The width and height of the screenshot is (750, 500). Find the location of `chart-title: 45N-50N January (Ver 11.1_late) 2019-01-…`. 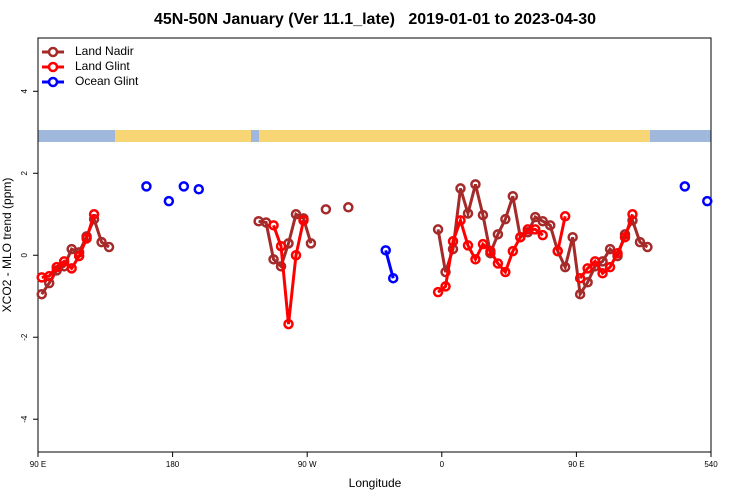

chart-title: 45N-50N January (Ver 11.1_late) 2019-01-… is located at coordinates (375, 19).